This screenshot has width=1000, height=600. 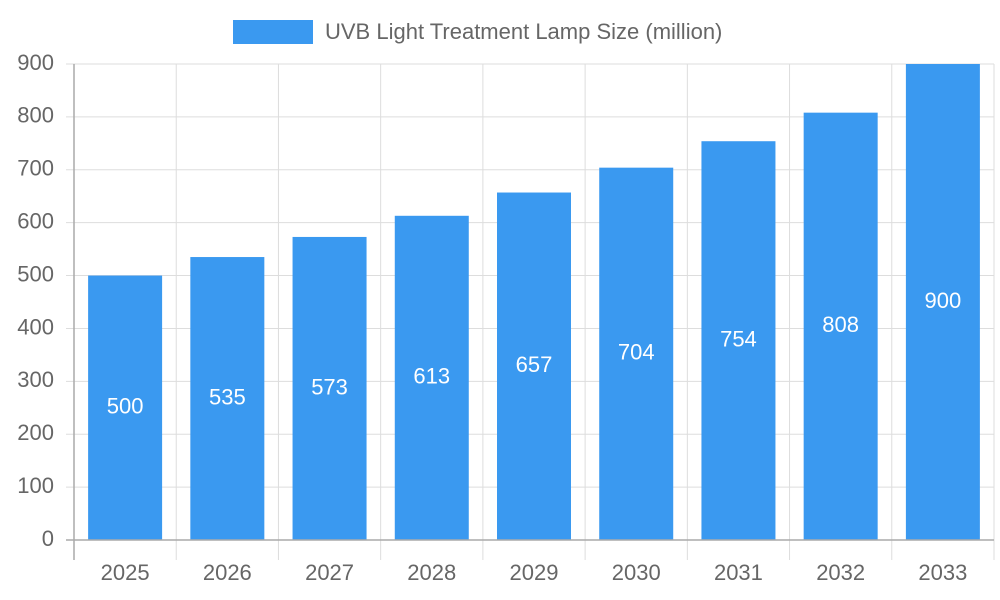 I want to click on x-tick-label: 2027, so click(x=329, y=572).